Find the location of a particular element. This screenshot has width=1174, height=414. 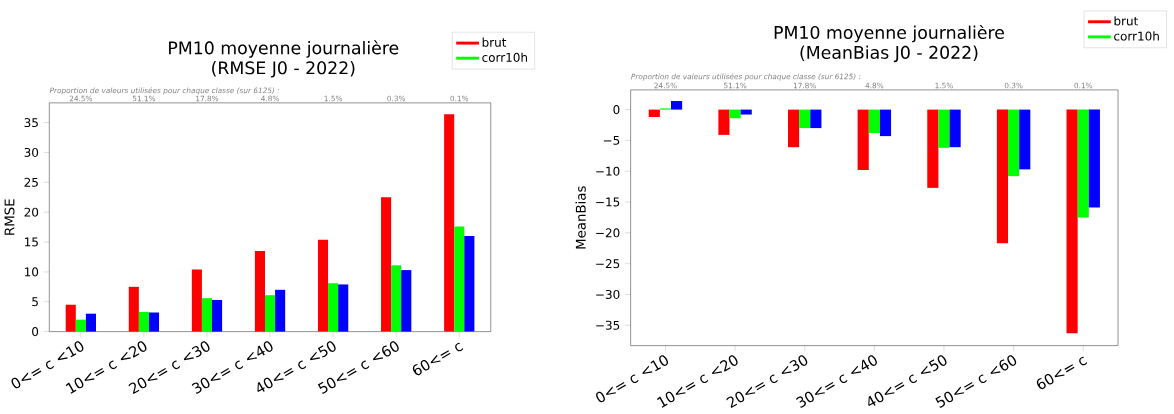

y-tick-label: −15 is located at coordinates (608, 202).